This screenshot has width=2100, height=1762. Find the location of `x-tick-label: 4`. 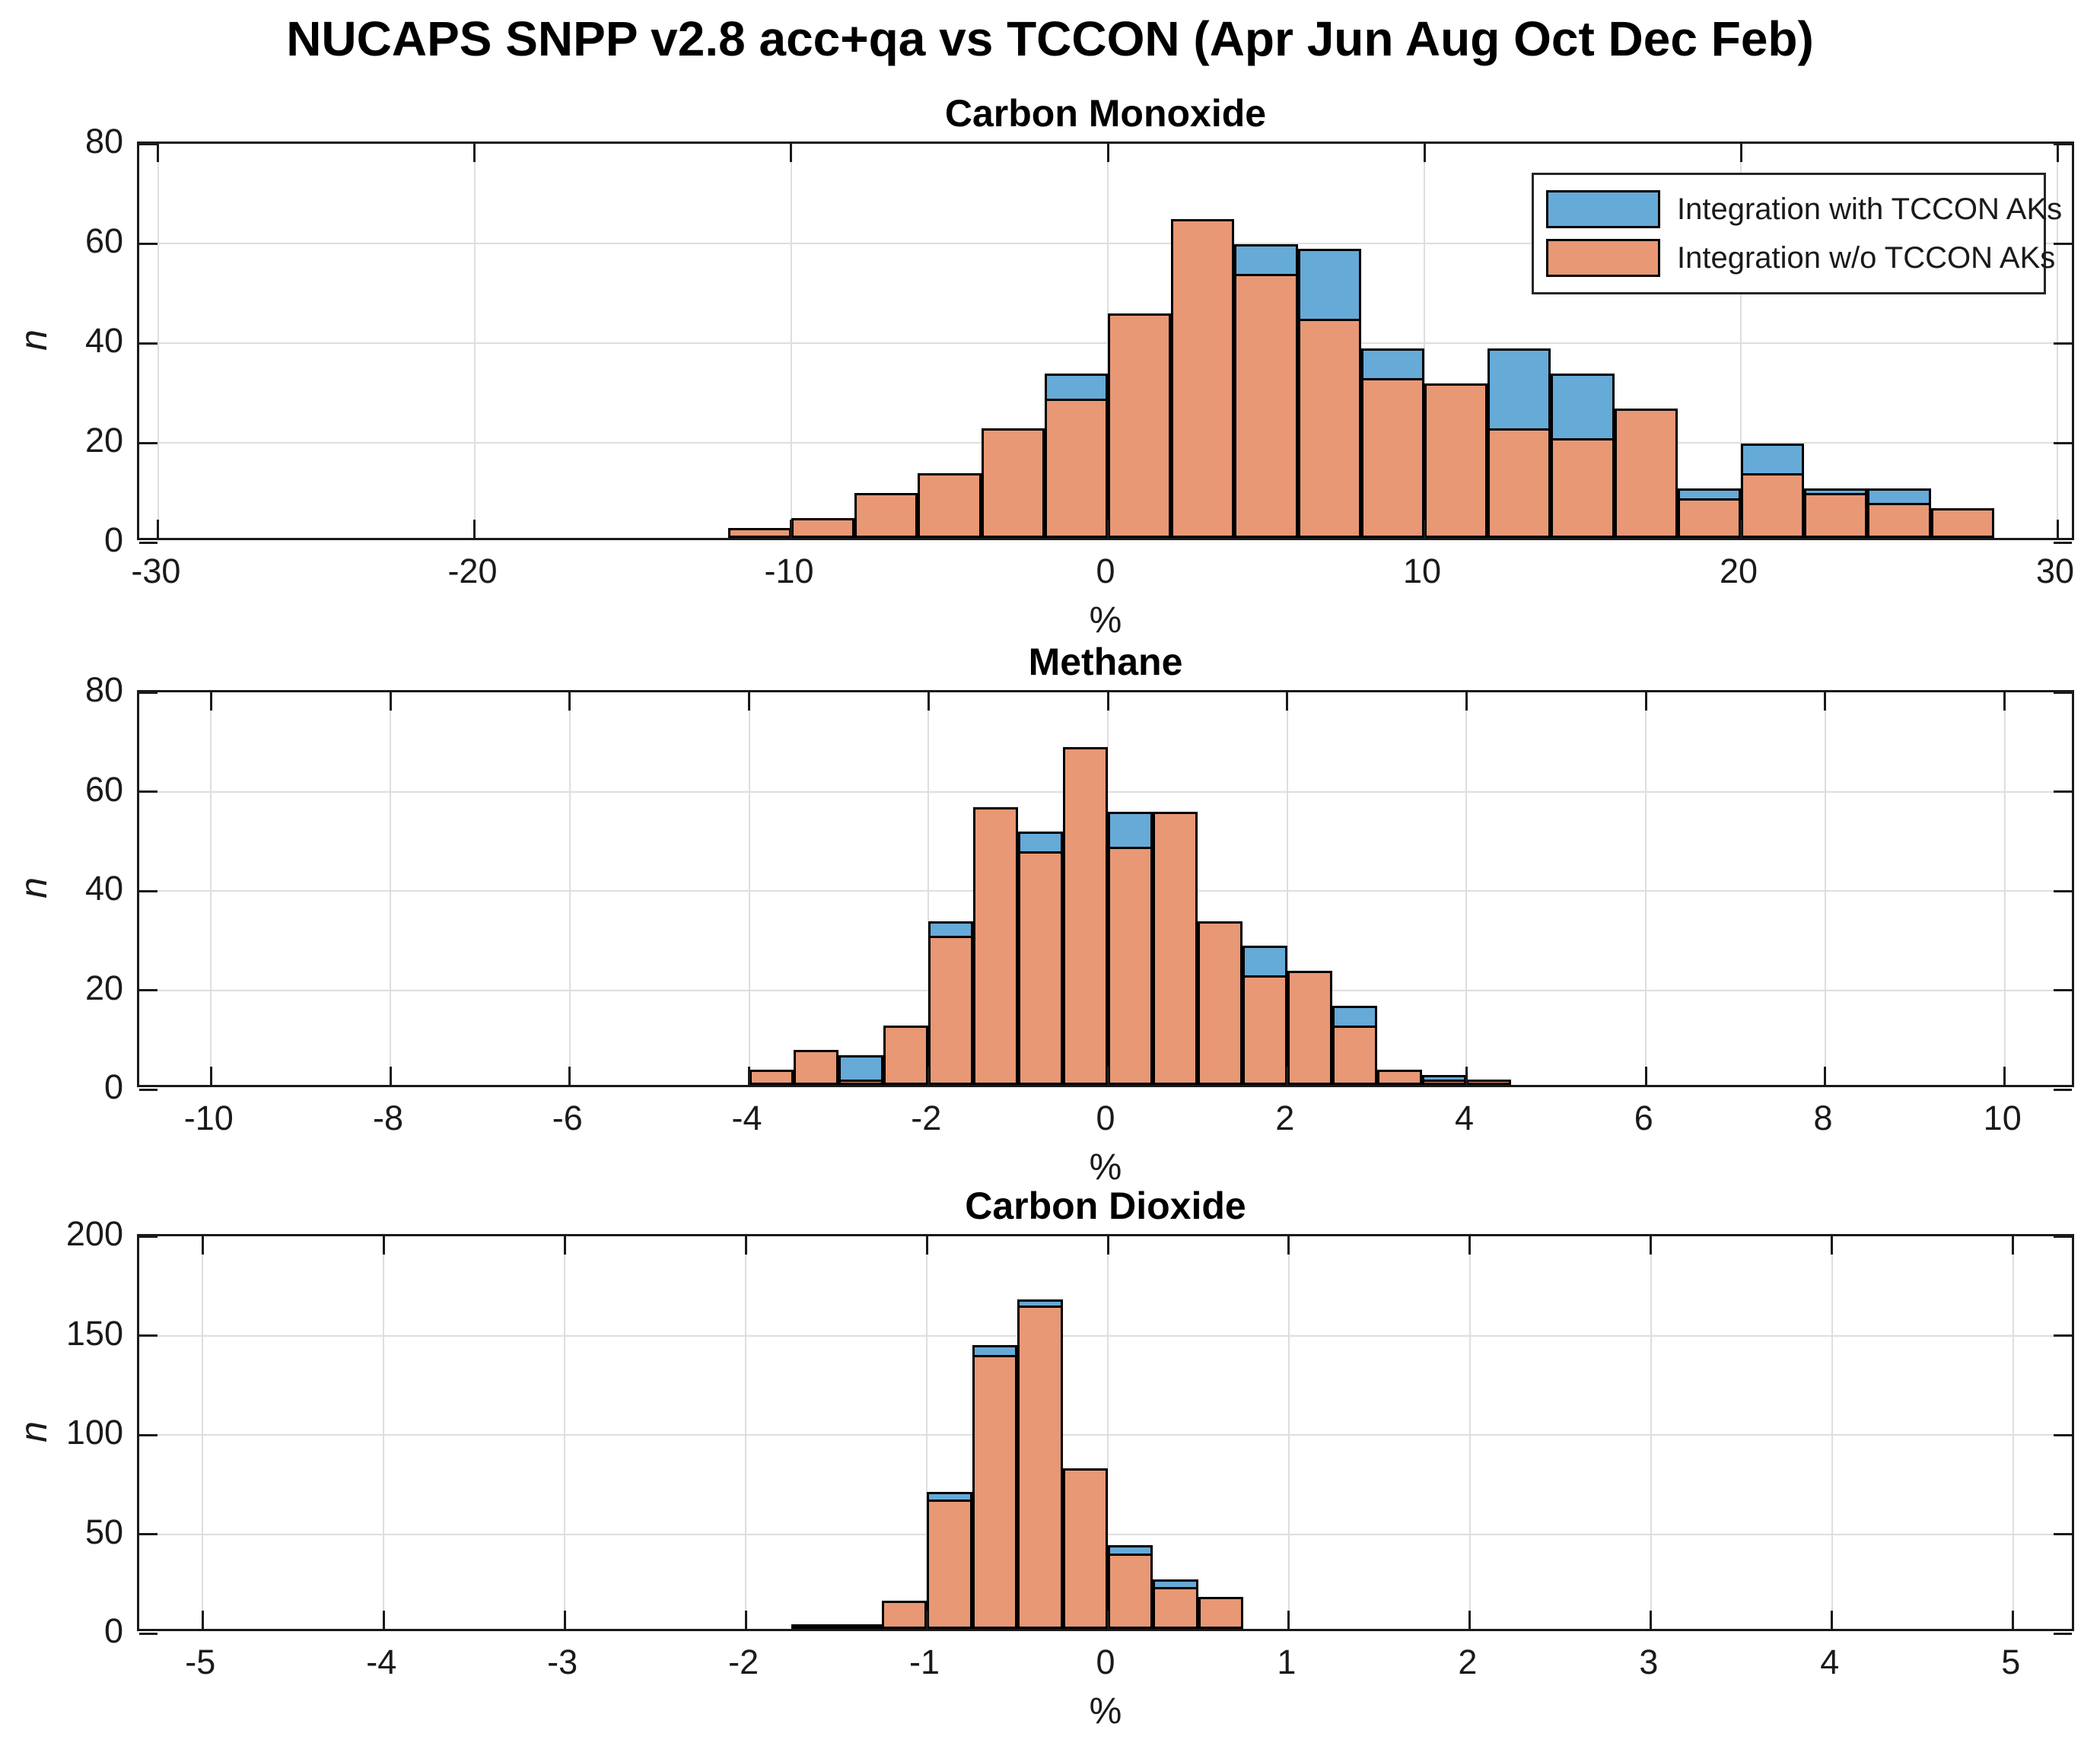

x-tick-label: 4 is located at coordinates (1464, 1118).